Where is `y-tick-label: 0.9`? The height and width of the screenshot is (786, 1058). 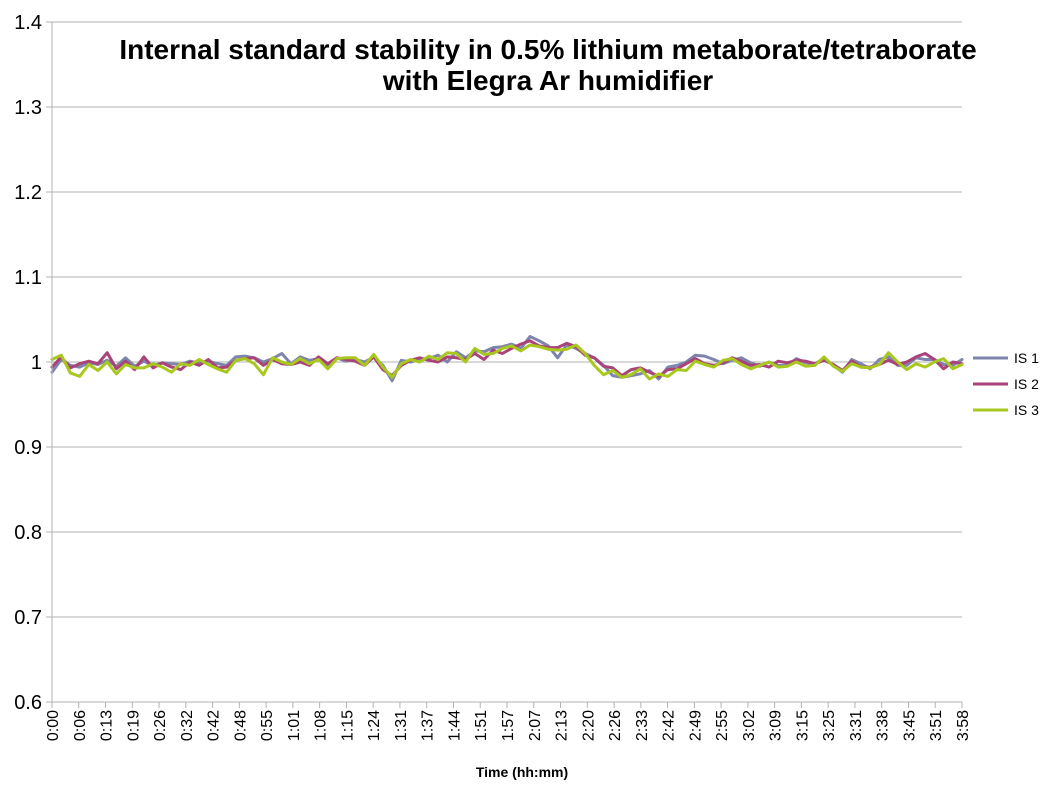
y-tick-label: 0.9 is located at coordinates (28, 448).